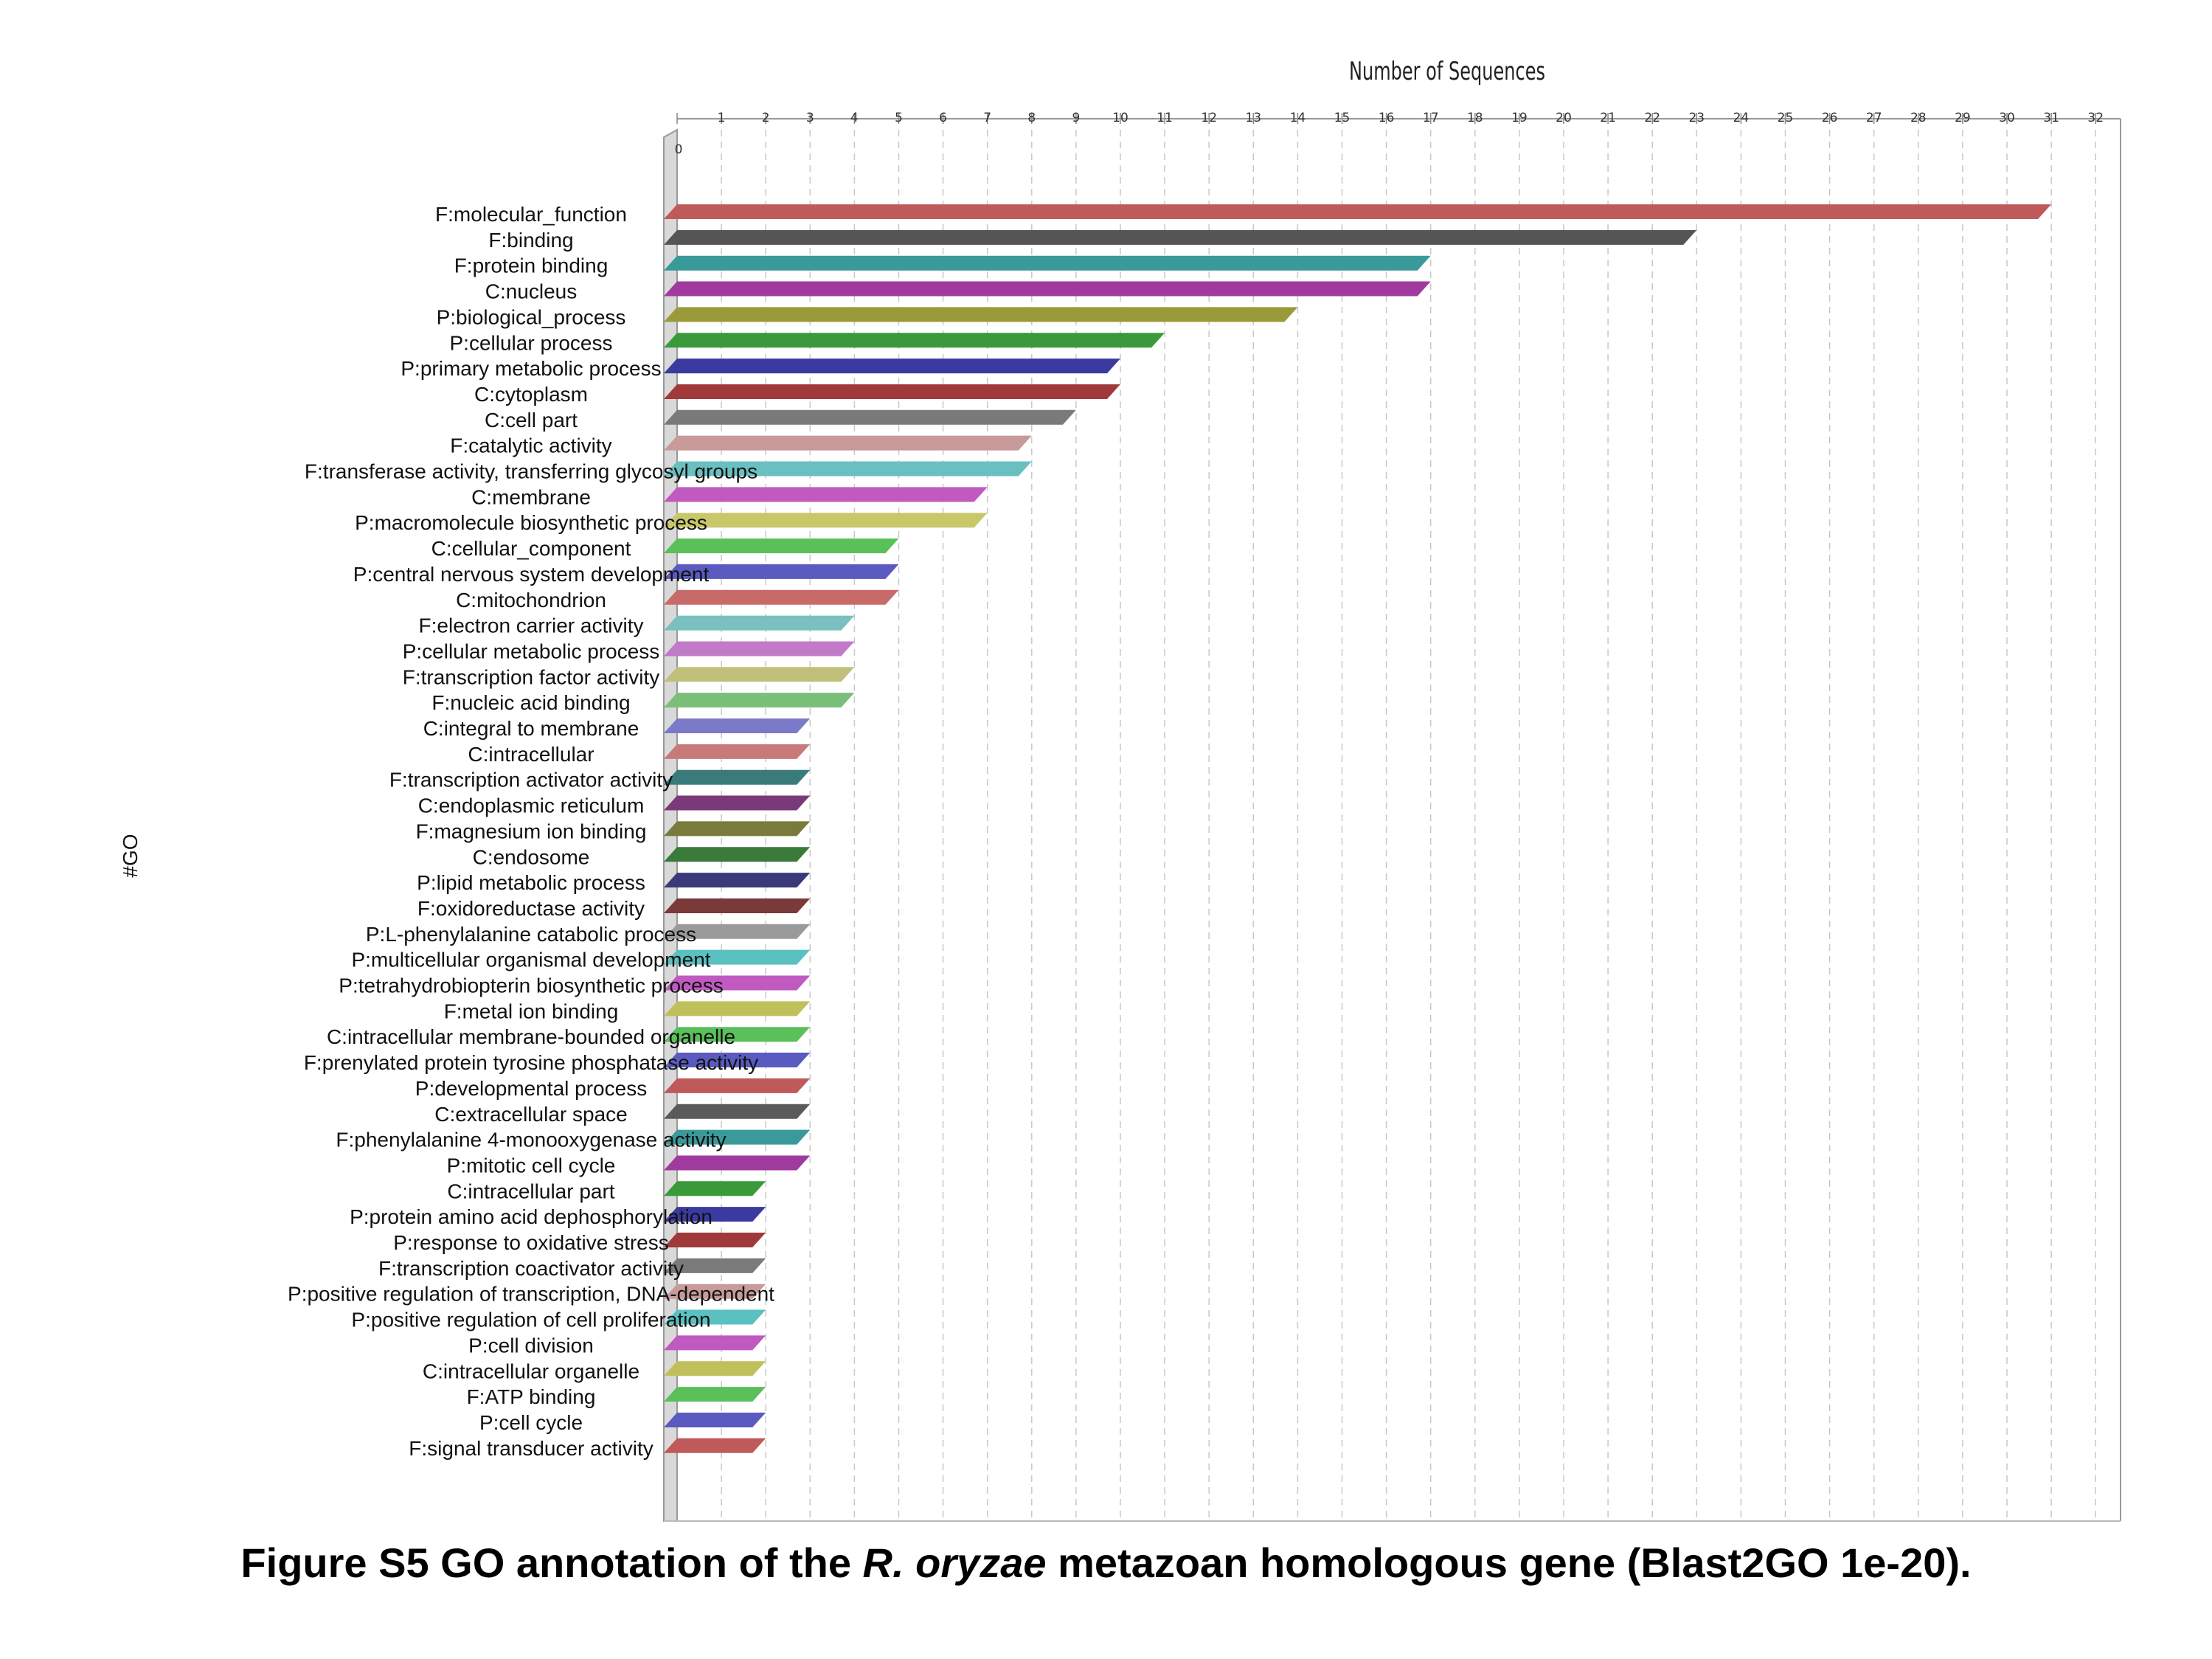 Image resolution: width=2212 pixels, height=1659 pixels. I want to click on category-label: F:transcription factor activity, so click(532, 676).